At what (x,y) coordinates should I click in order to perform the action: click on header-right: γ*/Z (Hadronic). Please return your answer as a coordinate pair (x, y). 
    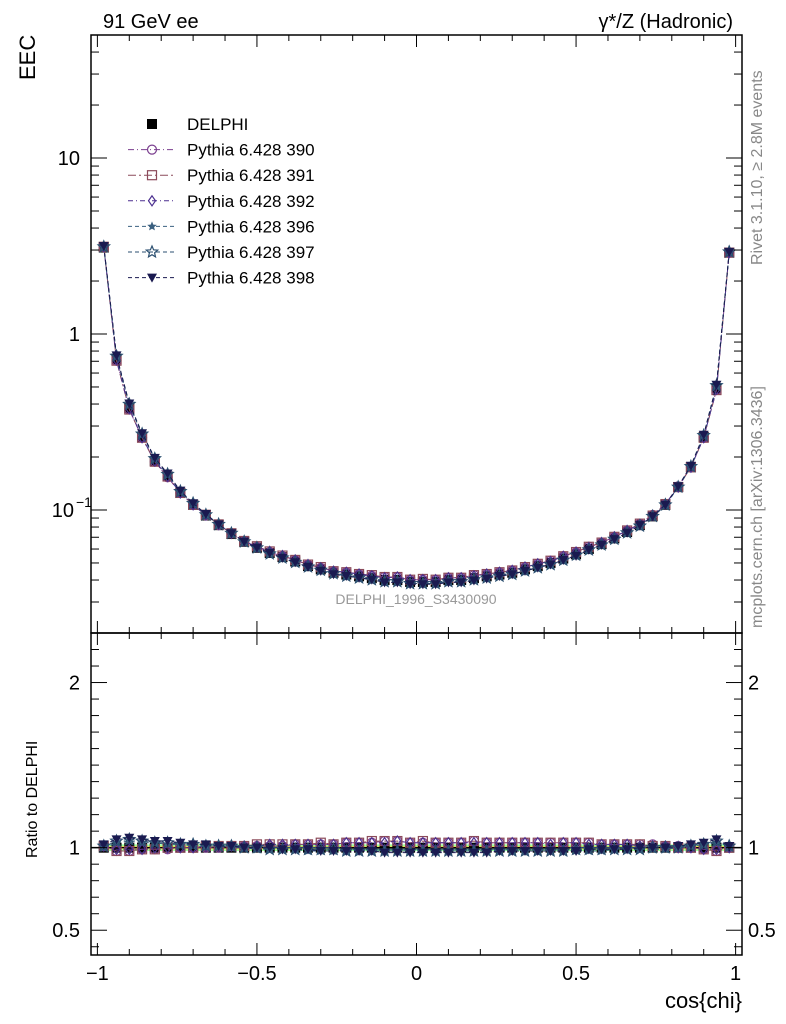
    Looking at the image, I should click on (666, 22).